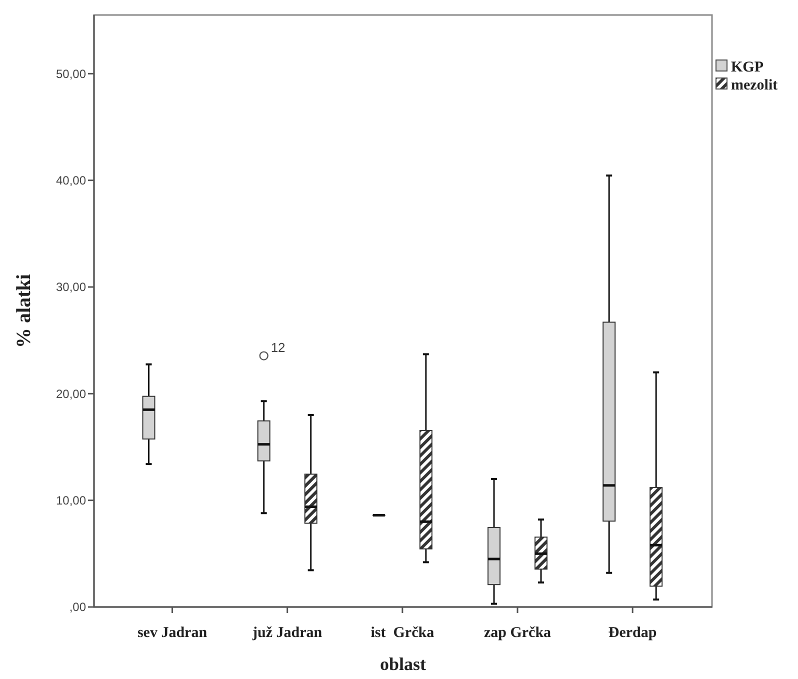  Describe the element at coordinates (278, 347) in the screenshot. I see `annotation: 12` at that location.